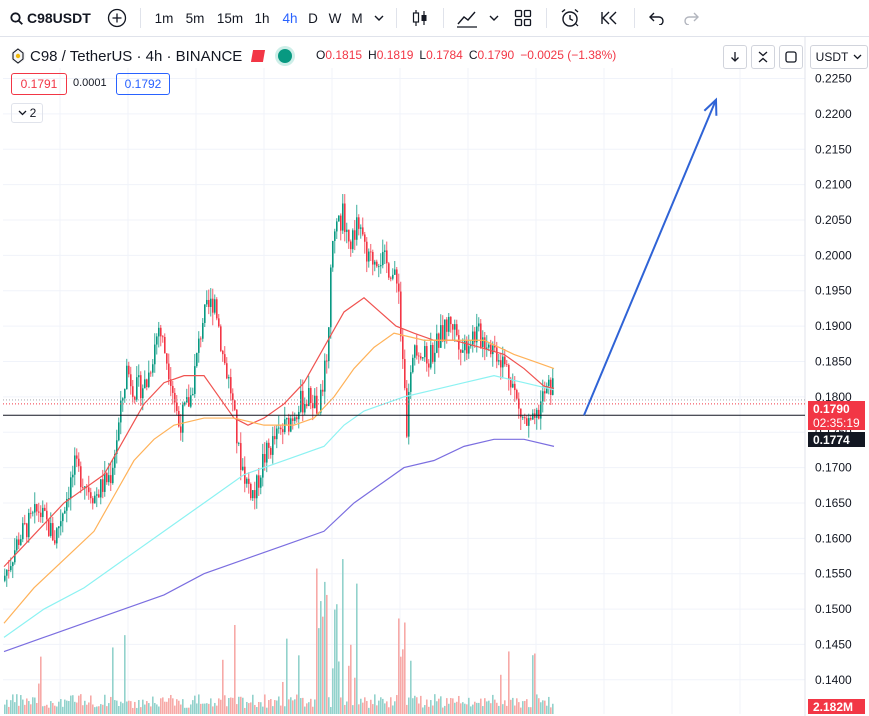 The width and height of the screenshot is (869, 716). What do you see at coordinates (570, 18) in the screenshot?
I see `alert-button` at bounding box center [570, 18].